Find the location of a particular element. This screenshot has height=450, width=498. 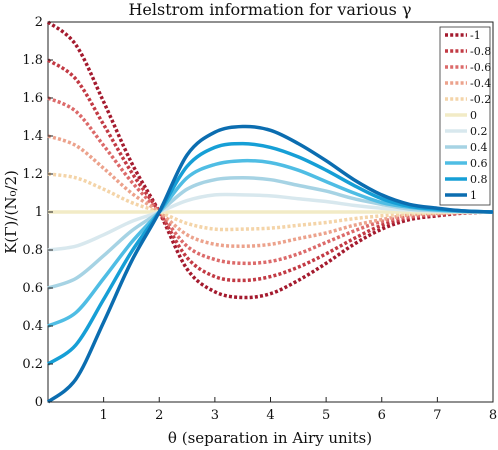

legend: -1 -0.8 -0.6 -0.4 -0.2 0 0.2 0.4 0.6 0.8 1 is located at coordinates (465, 116).